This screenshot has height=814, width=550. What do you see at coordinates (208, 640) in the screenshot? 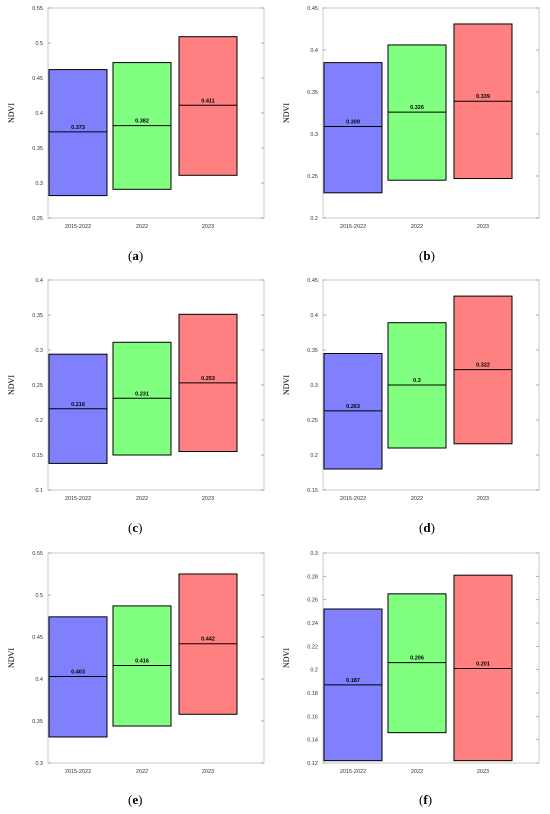
I see `data-label: 0.442` at bounding box center [208, 640].